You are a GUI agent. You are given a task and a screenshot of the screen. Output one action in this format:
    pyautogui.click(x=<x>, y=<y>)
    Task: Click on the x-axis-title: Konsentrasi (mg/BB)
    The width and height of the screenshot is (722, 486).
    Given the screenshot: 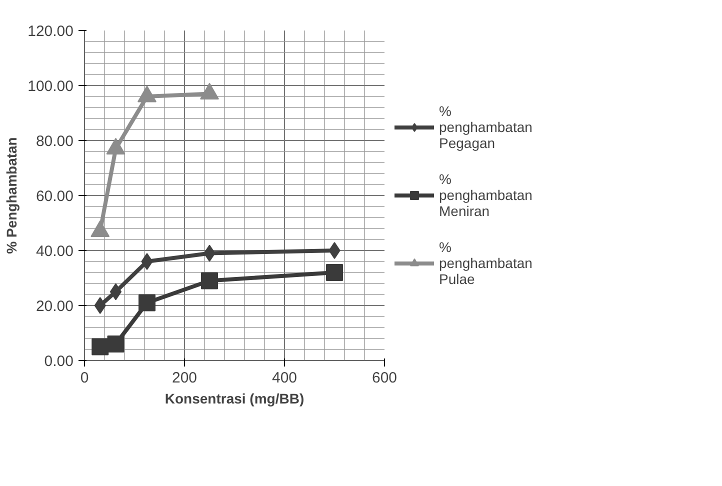 What is the action you would take?
    pyautogui.click(x=234, y=398)
    